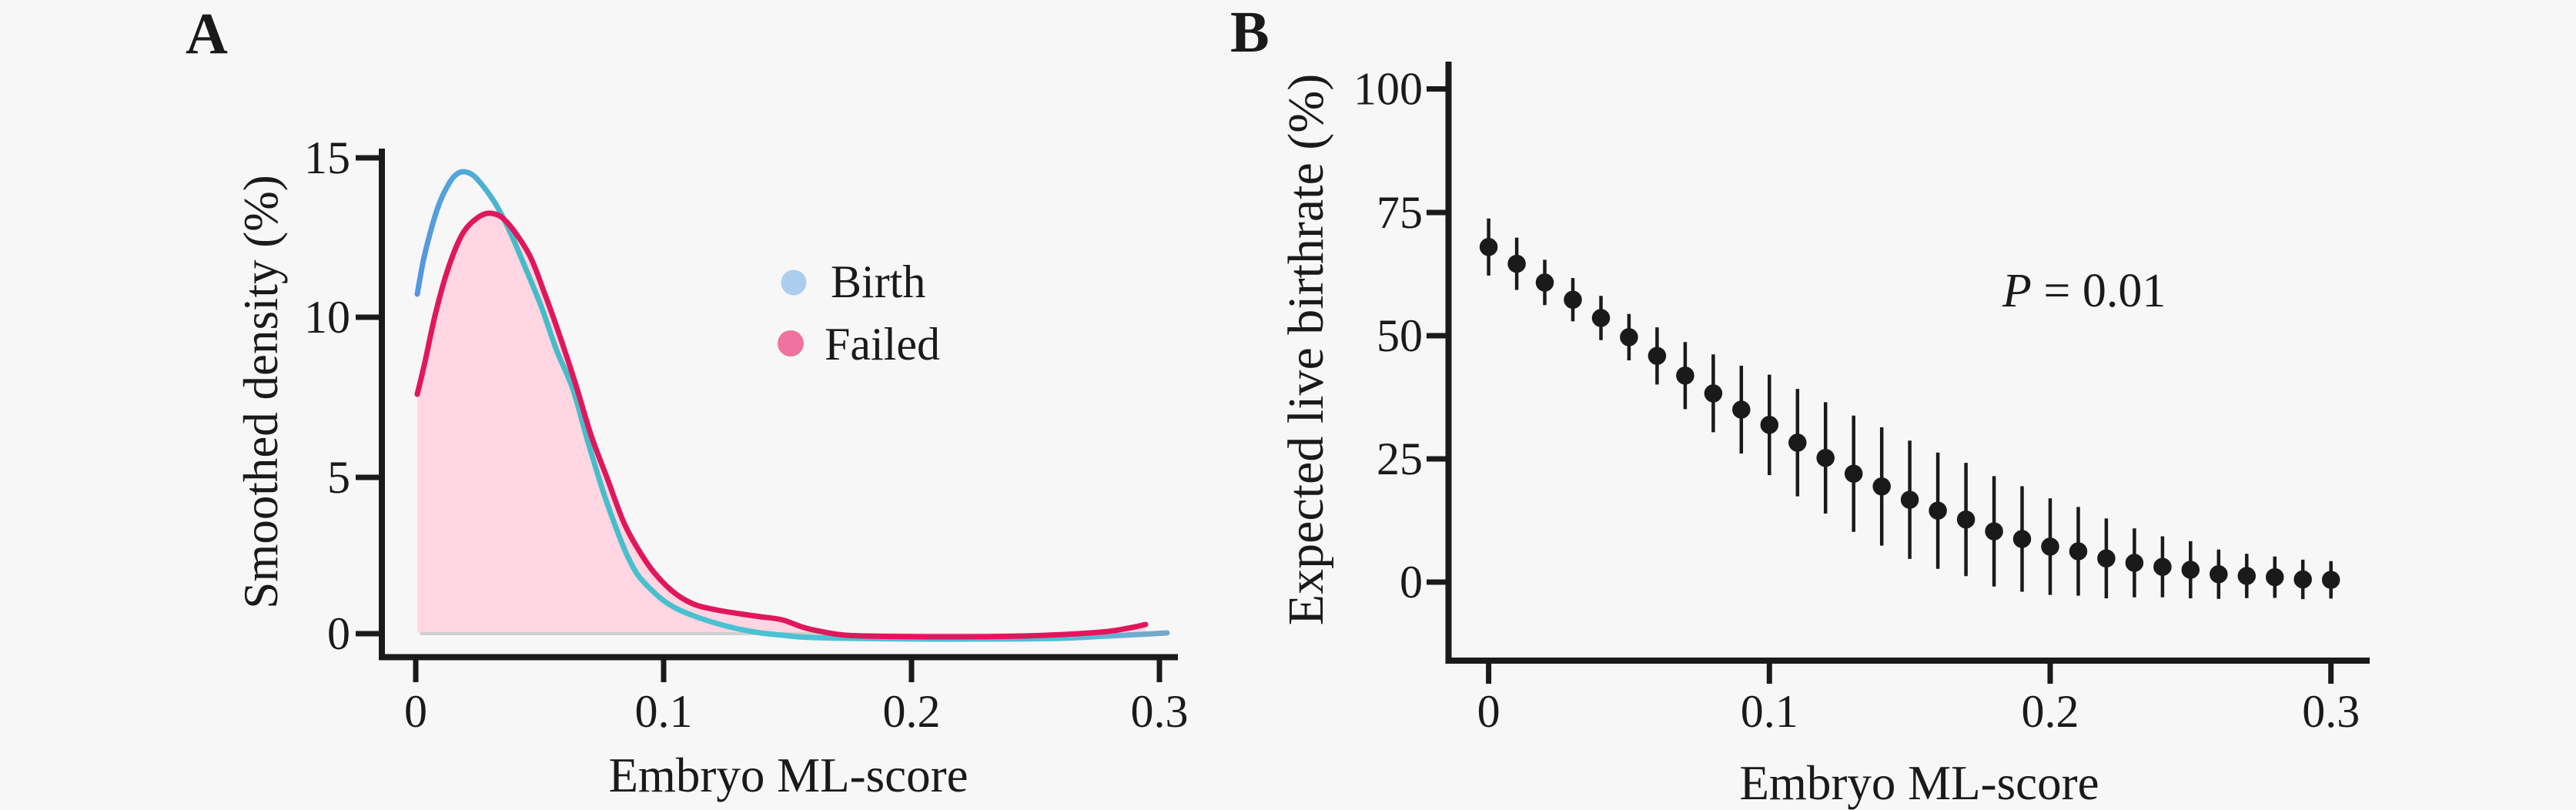  What do you see at coordinates (882, 344) in the screenshot?
I see `svg-text: Failed` at bounding box center [882, 344].